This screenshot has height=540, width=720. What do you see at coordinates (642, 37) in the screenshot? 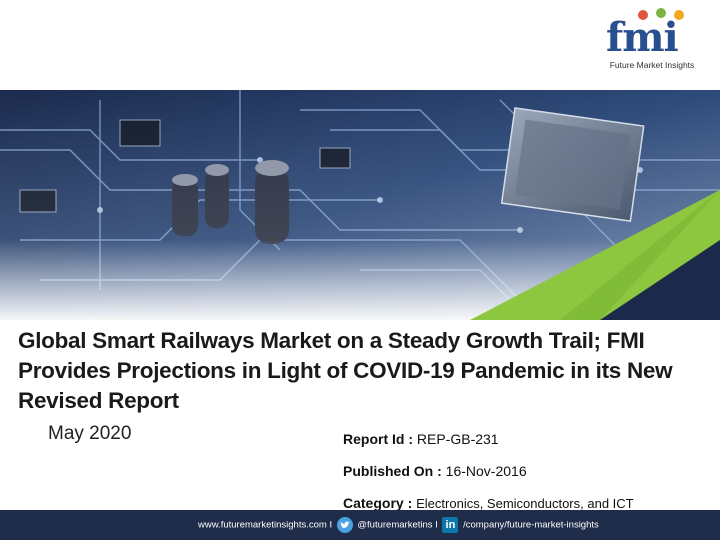
I see `logo-mark: fmi` at bounding box center [642, 37].